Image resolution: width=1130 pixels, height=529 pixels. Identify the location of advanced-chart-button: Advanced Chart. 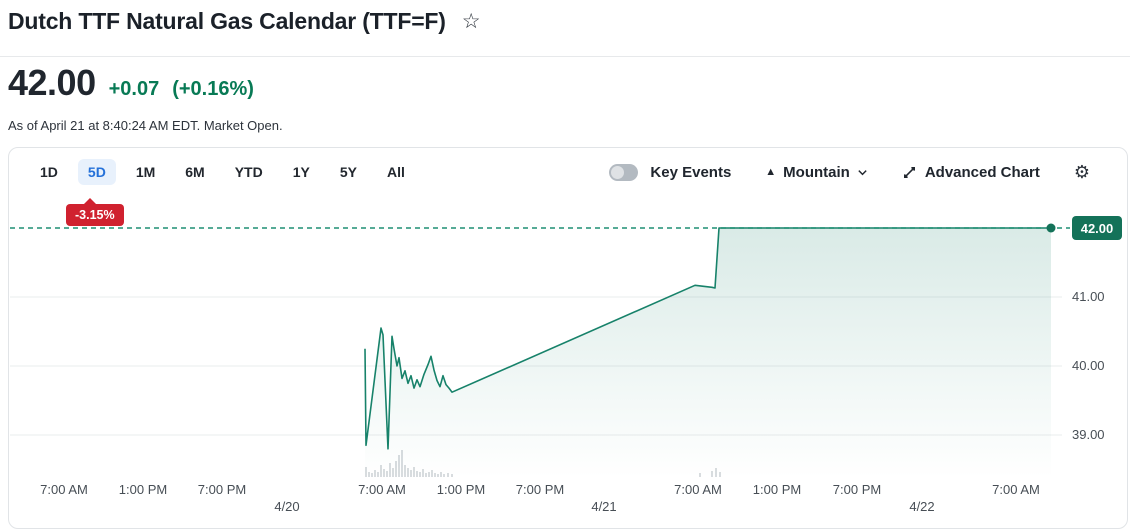
(971, 172).